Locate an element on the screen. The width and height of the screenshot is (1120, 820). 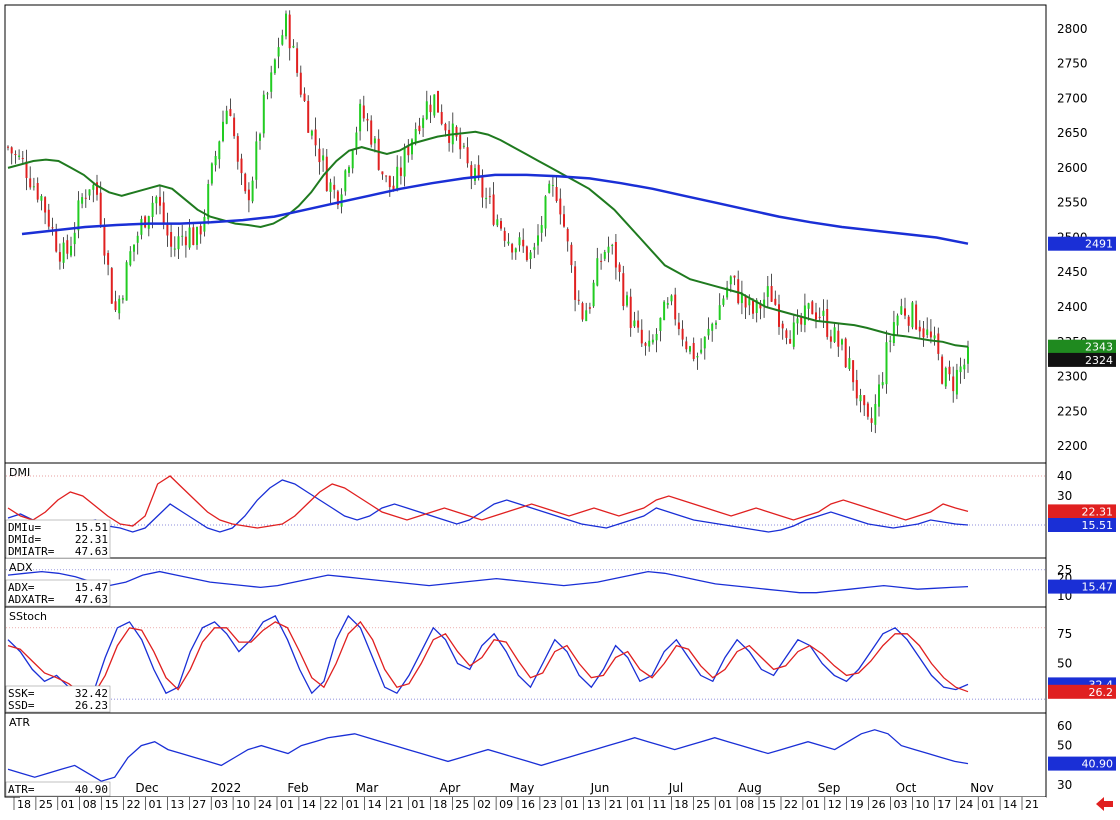
day-label: 16 is located at coordinates (528, 804).